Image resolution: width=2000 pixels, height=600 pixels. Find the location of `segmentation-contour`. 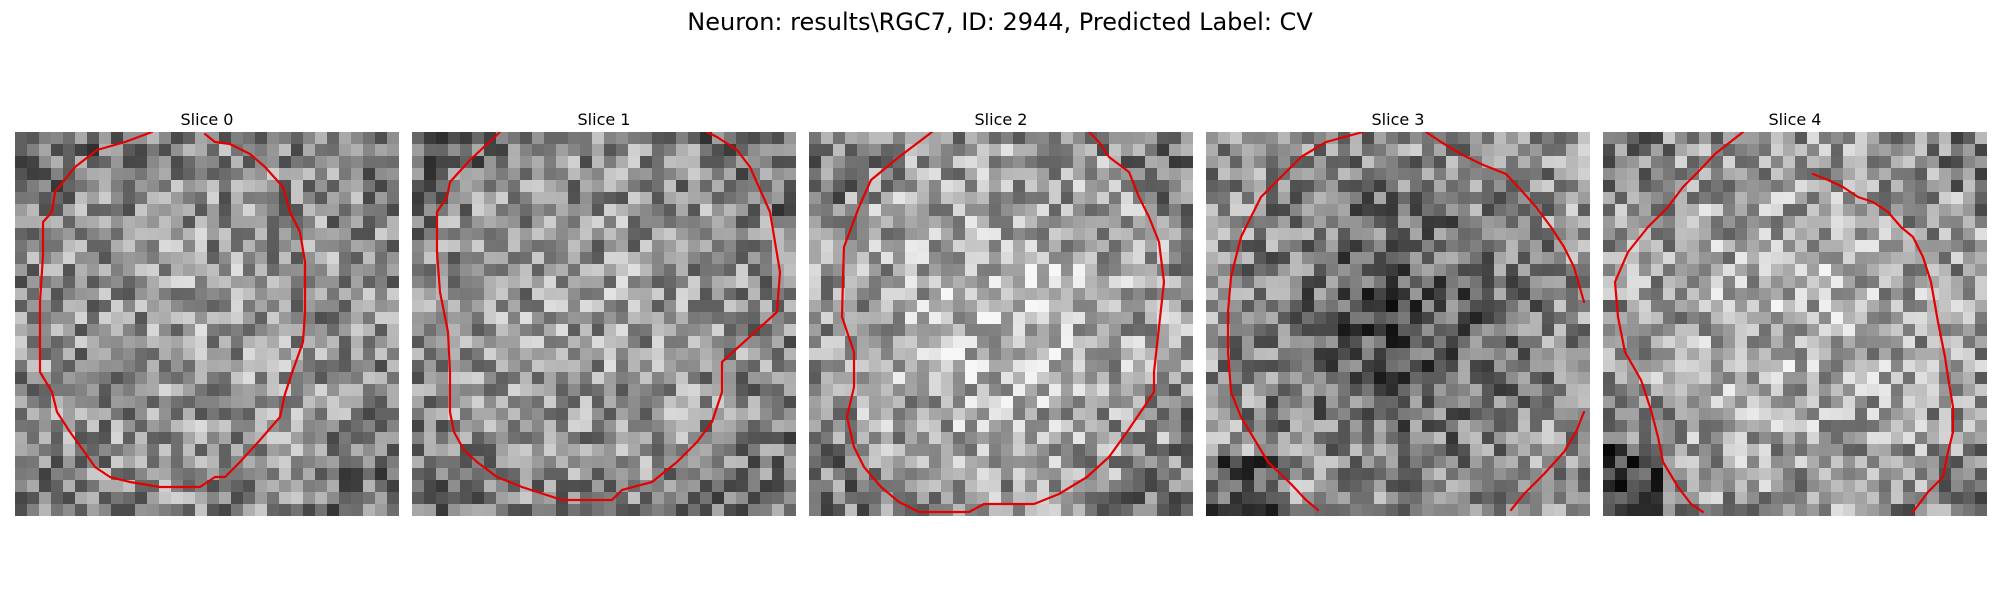

segmentation-contour is located at coordinates (1003, 323).